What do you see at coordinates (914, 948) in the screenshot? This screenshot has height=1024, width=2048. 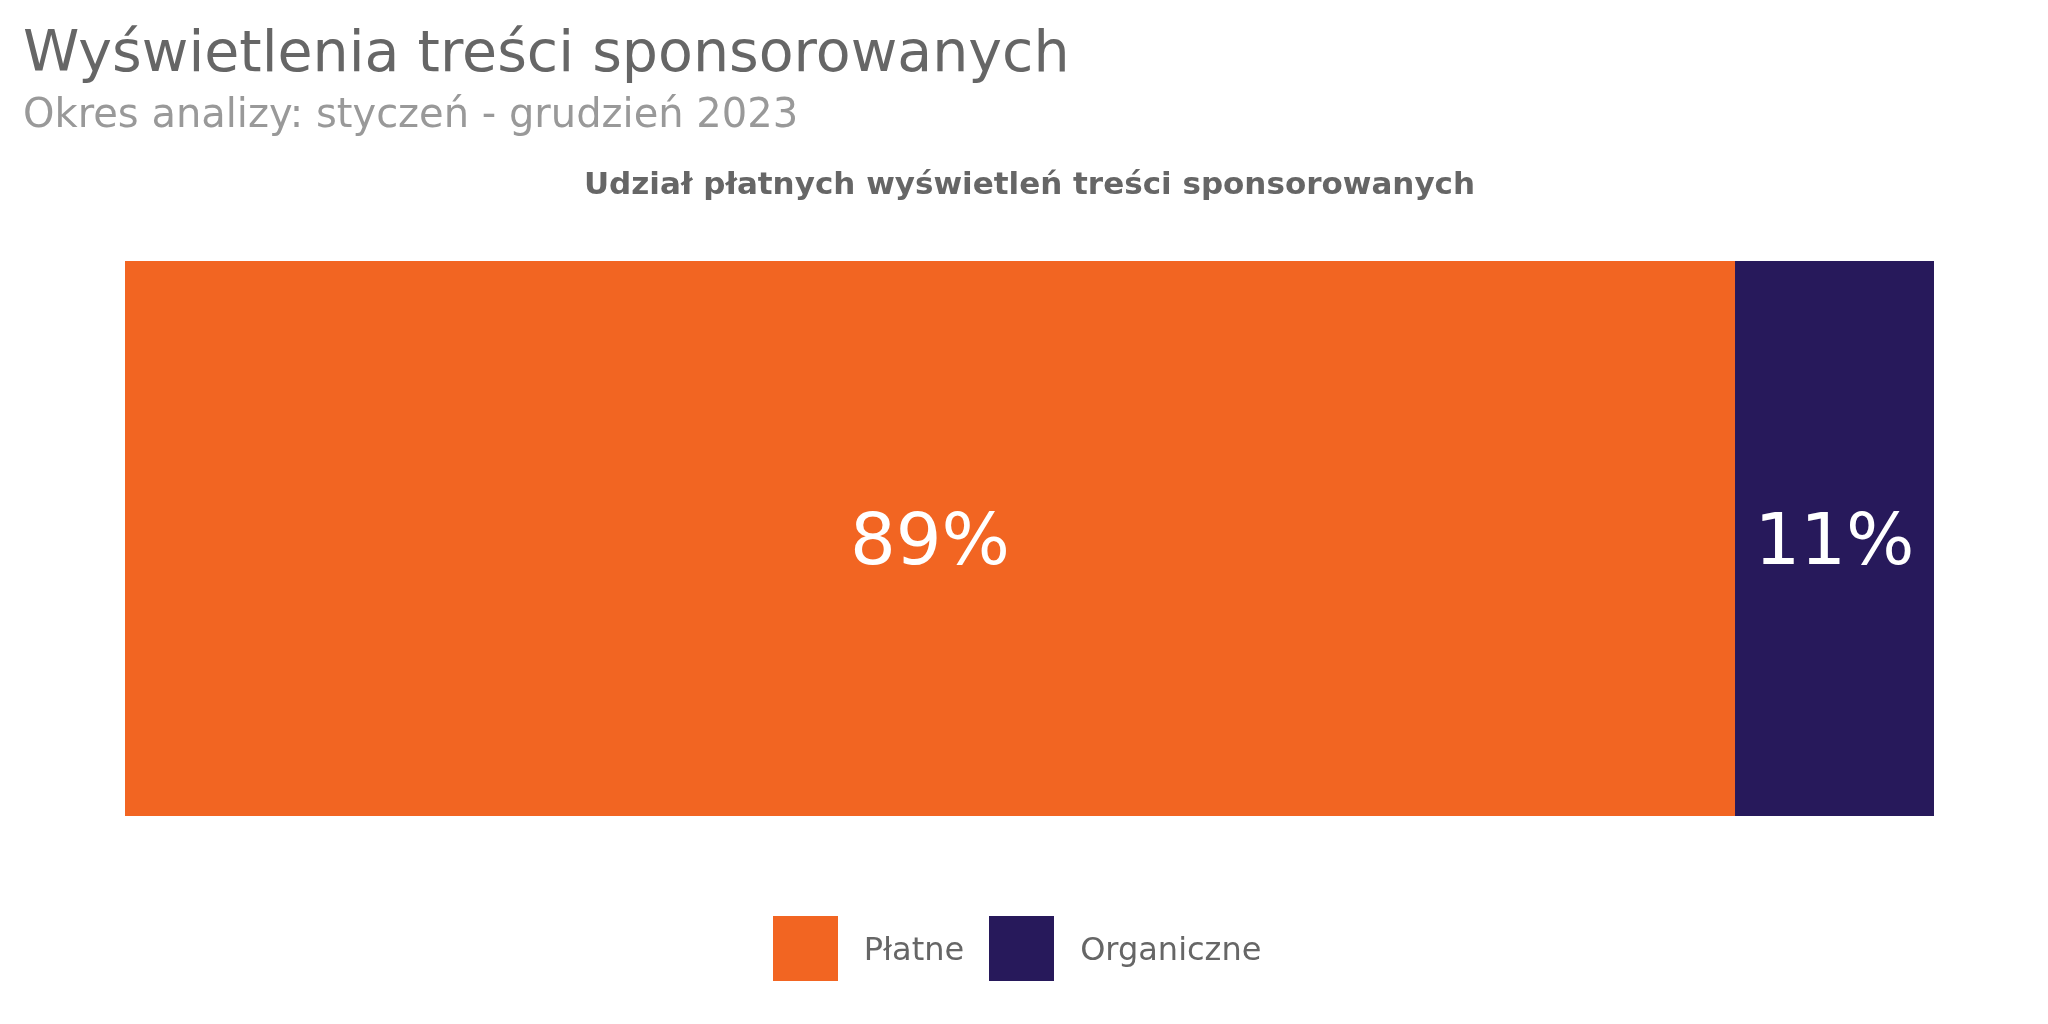 I see `legend-label: Płatne` at bounding box center [914, 948].